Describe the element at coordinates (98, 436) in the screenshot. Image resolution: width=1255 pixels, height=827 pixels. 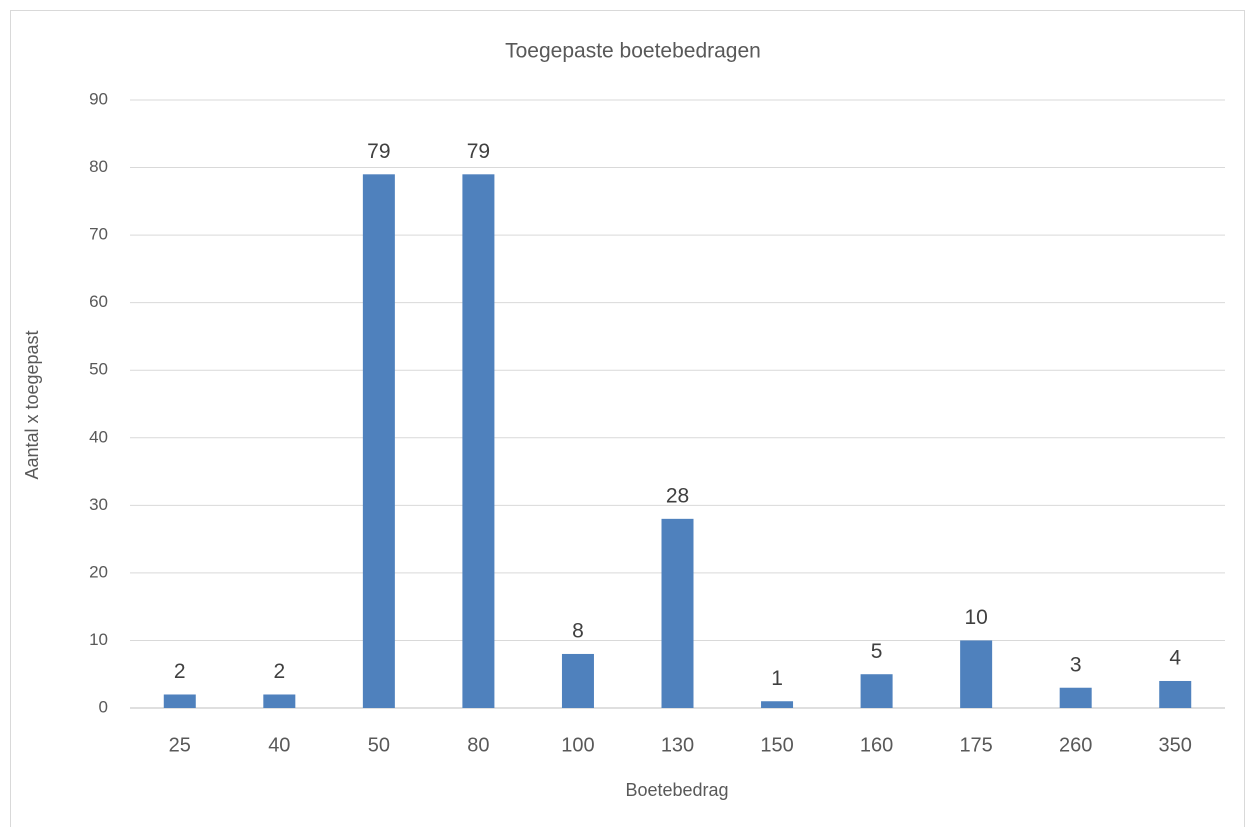
I see `y-tick-label: 40` at that location.